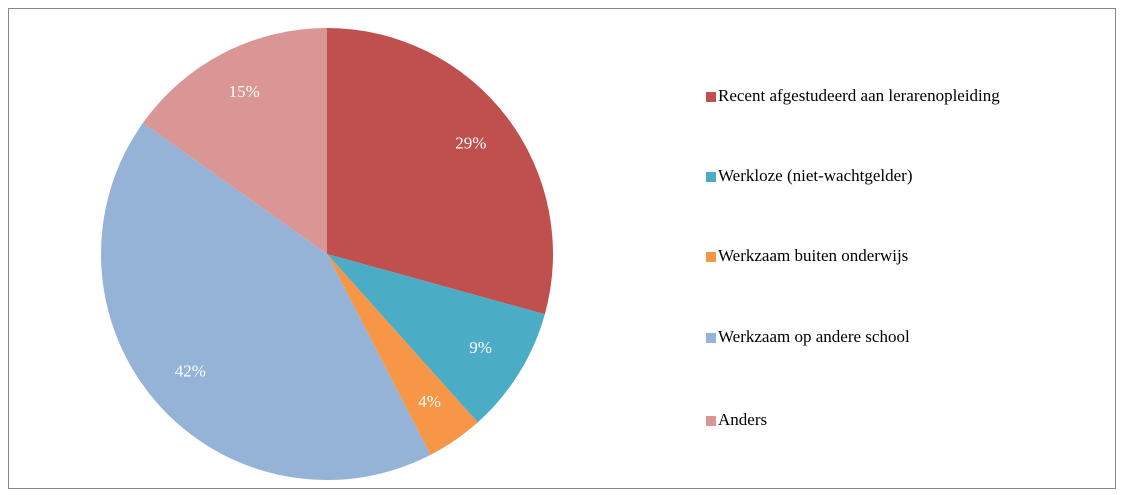 Image resolution: width=1124 pixels, height=495 pixels. Describe the element at coordinates (470, 142) in the screenshot. I see `data-label: 29%` at that location.